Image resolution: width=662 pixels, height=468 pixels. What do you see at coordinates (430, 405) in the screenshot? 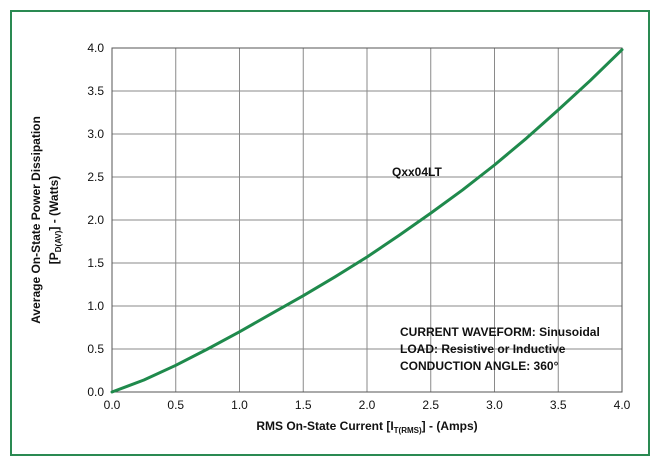
I see `x-tick-label: 2.5` at bounding box center [430, 405].